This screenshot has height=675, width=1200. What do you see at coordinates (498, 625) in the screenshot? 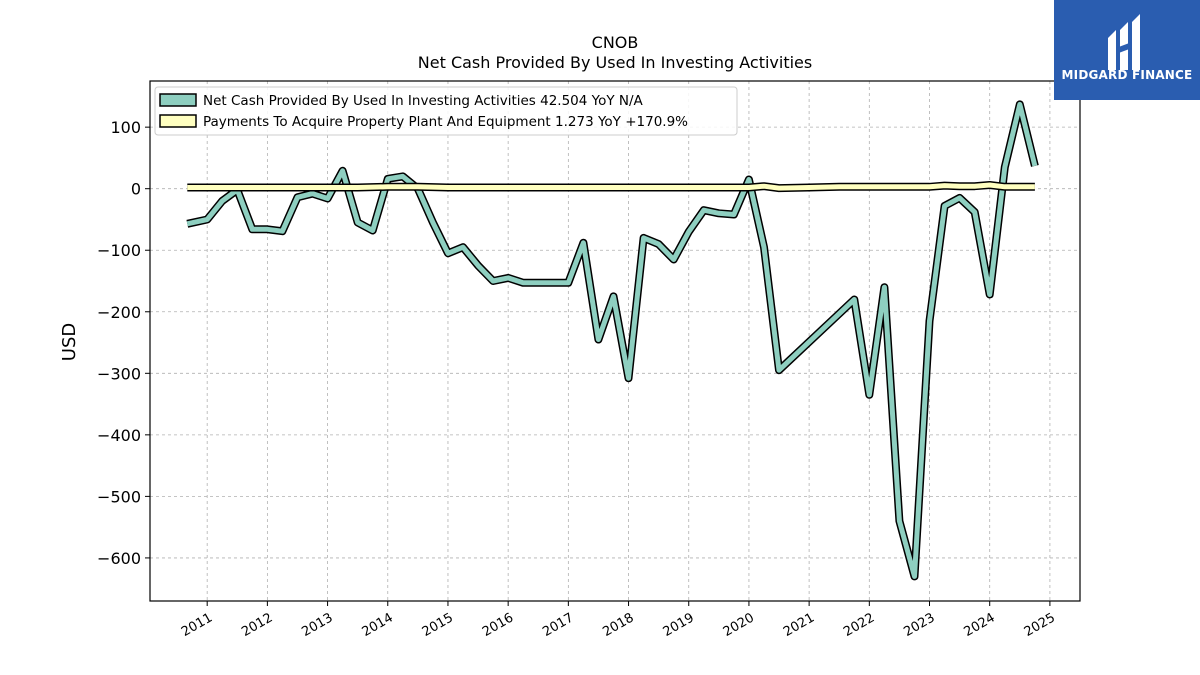
I see `x-tick-label: 2016` at bounding box center [498, 625].